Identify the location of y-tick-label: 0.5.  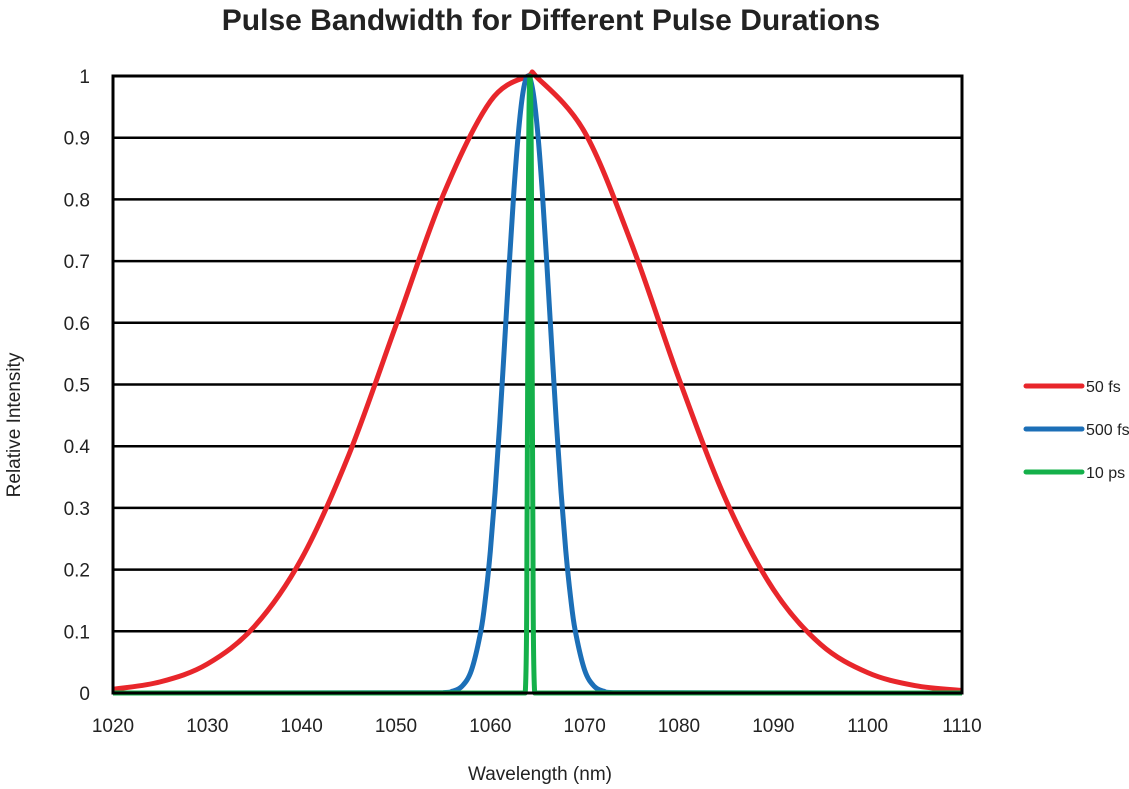
(77, 386).